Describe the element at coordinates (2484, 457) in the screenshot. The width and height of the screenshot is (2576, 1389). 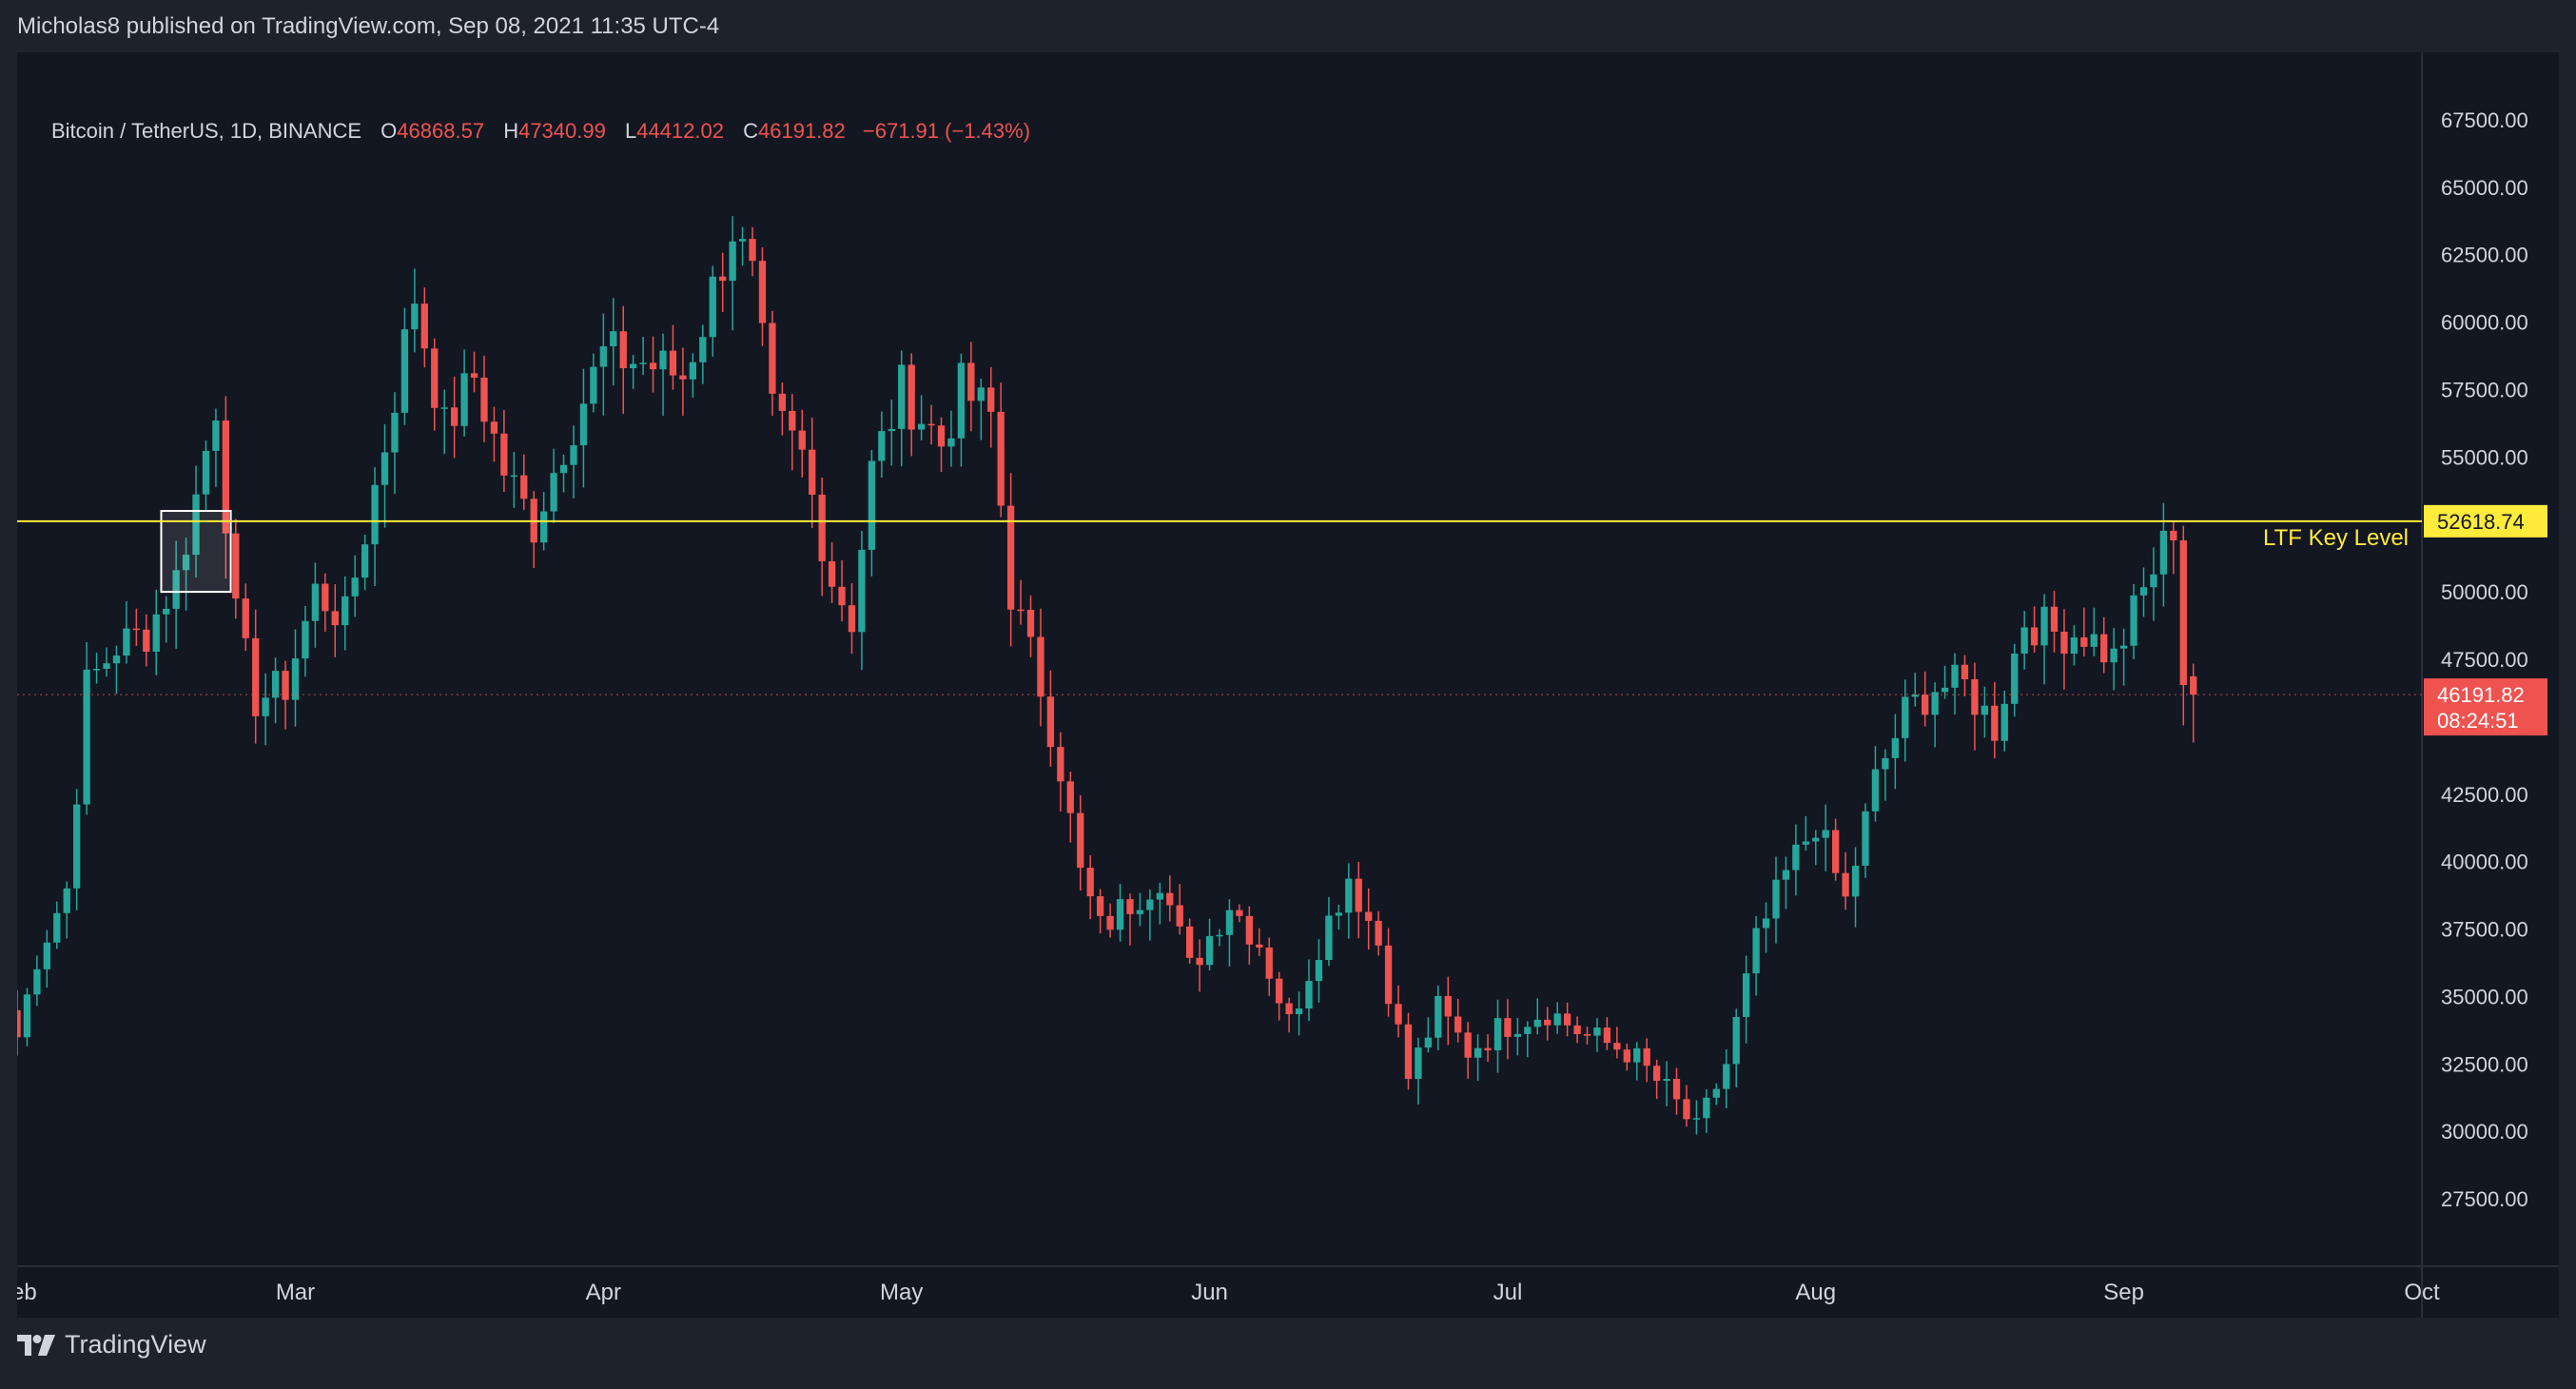
I see `price-tick-label: 55000.00` at that location.